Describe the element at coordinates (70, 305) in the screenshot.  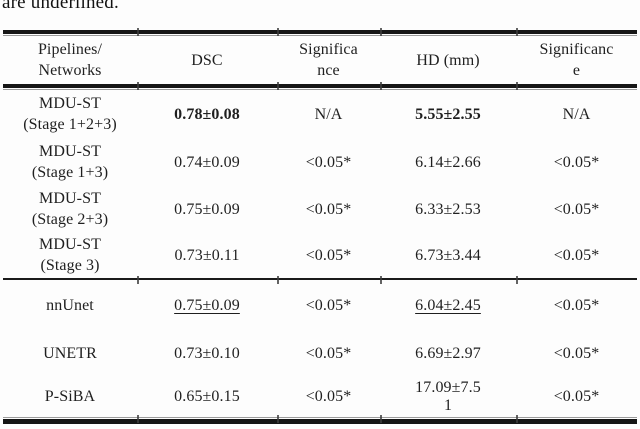
I see `cell-pipeline: nnUnet` at that location.